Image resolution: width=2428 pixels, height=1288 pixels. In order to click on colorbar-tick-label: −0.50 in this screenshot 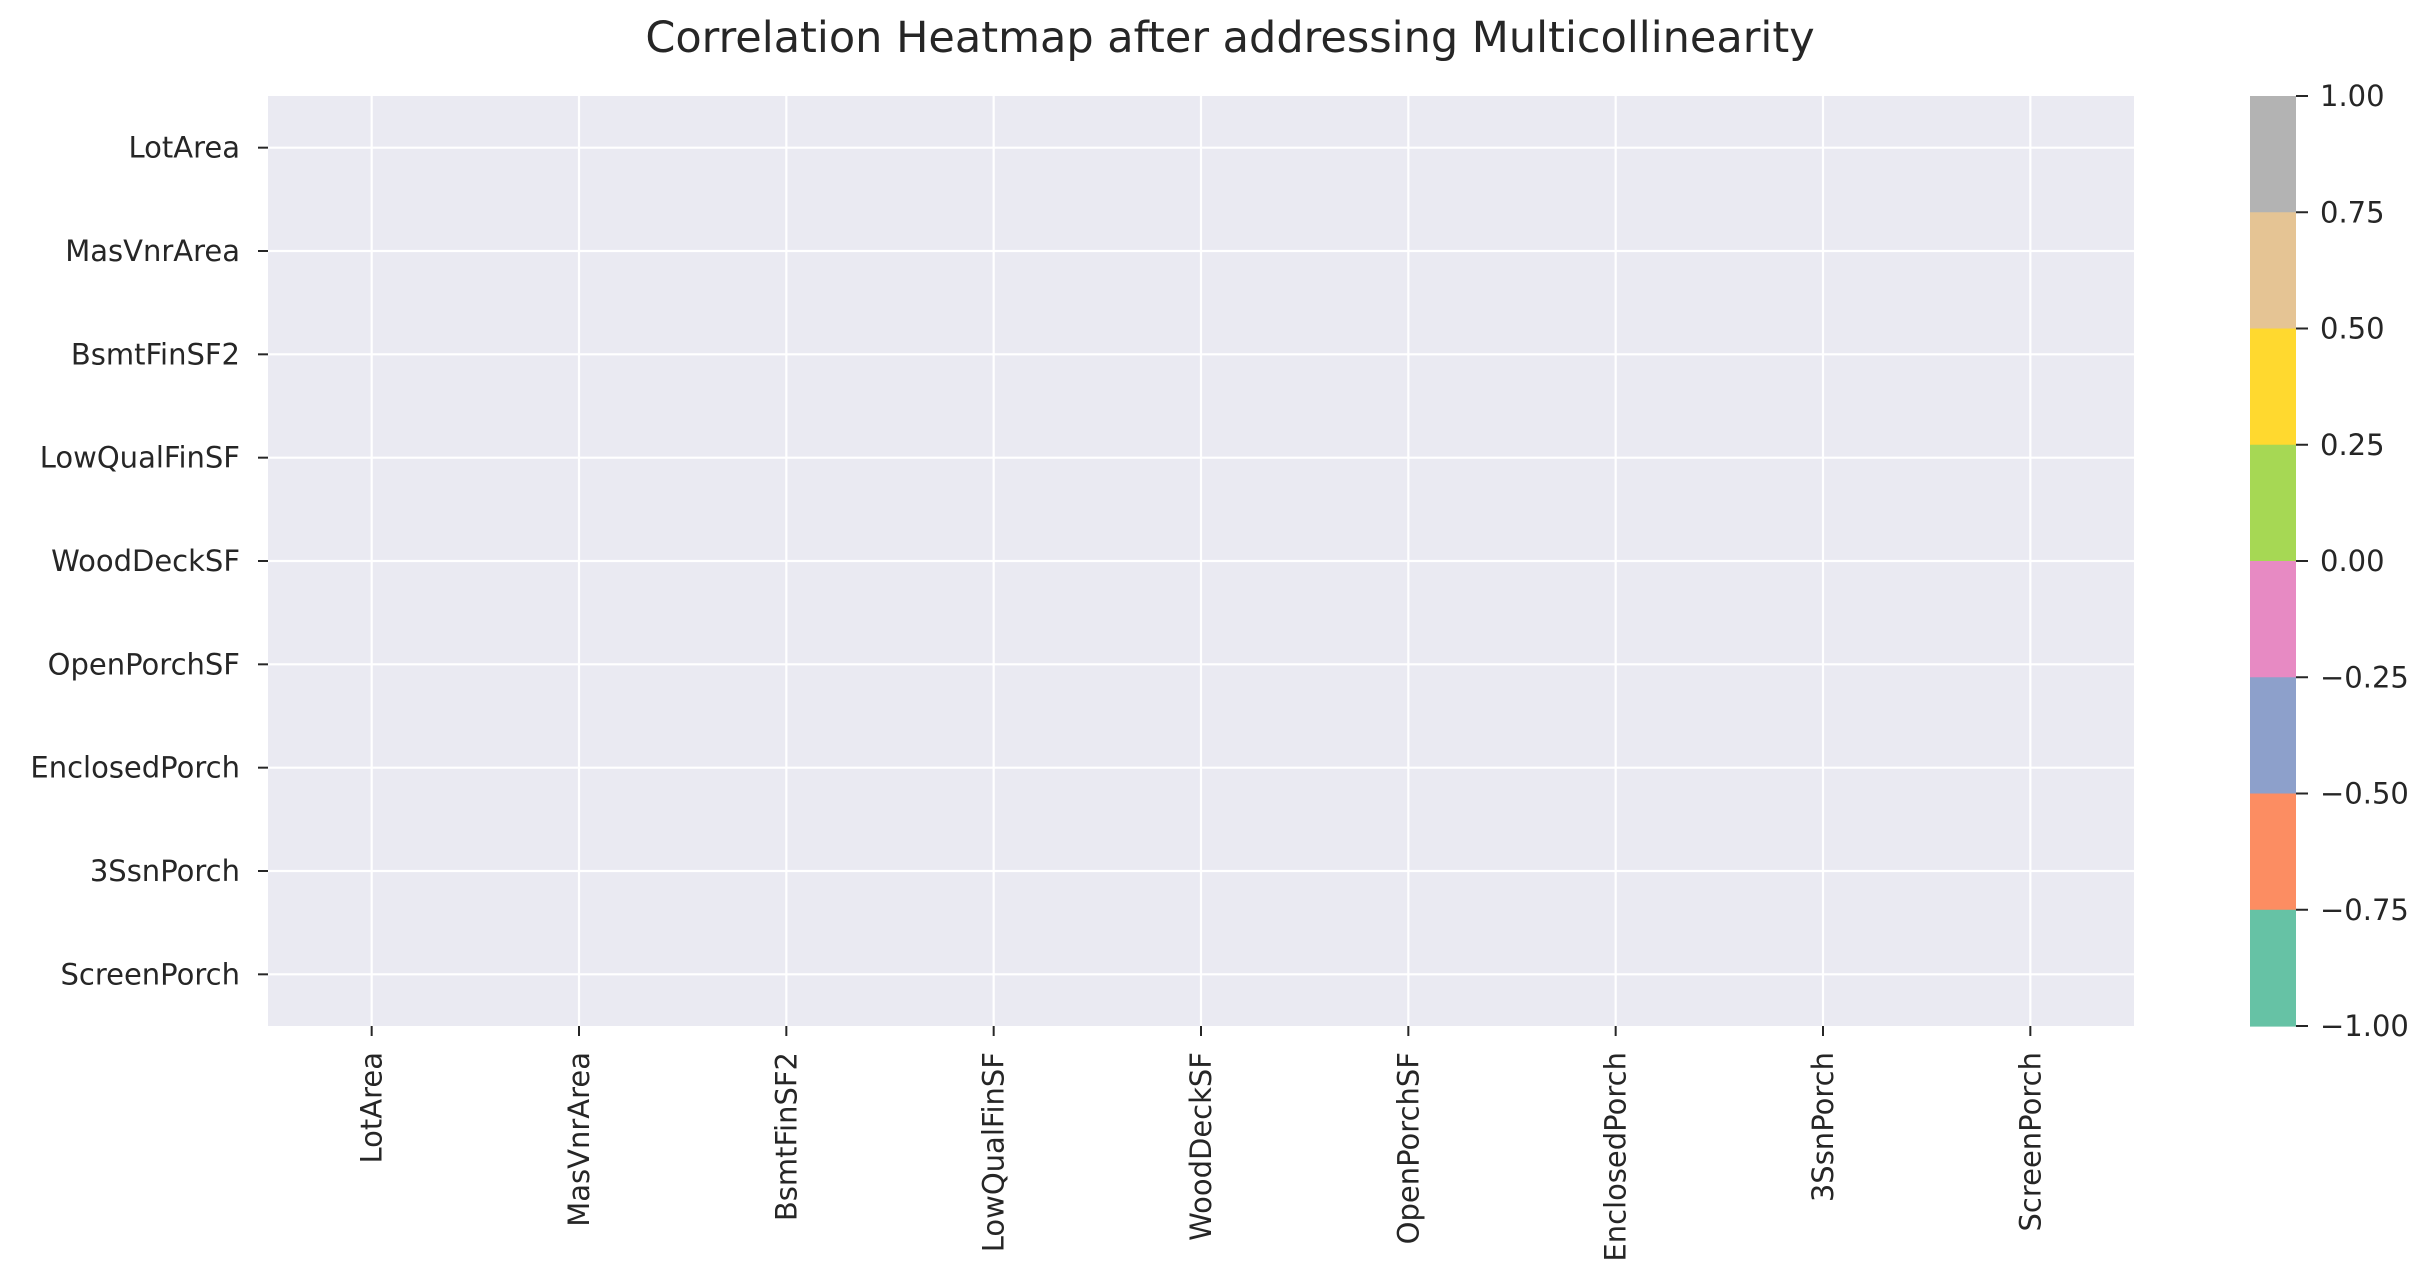, I will do `click(2364, 794)`.